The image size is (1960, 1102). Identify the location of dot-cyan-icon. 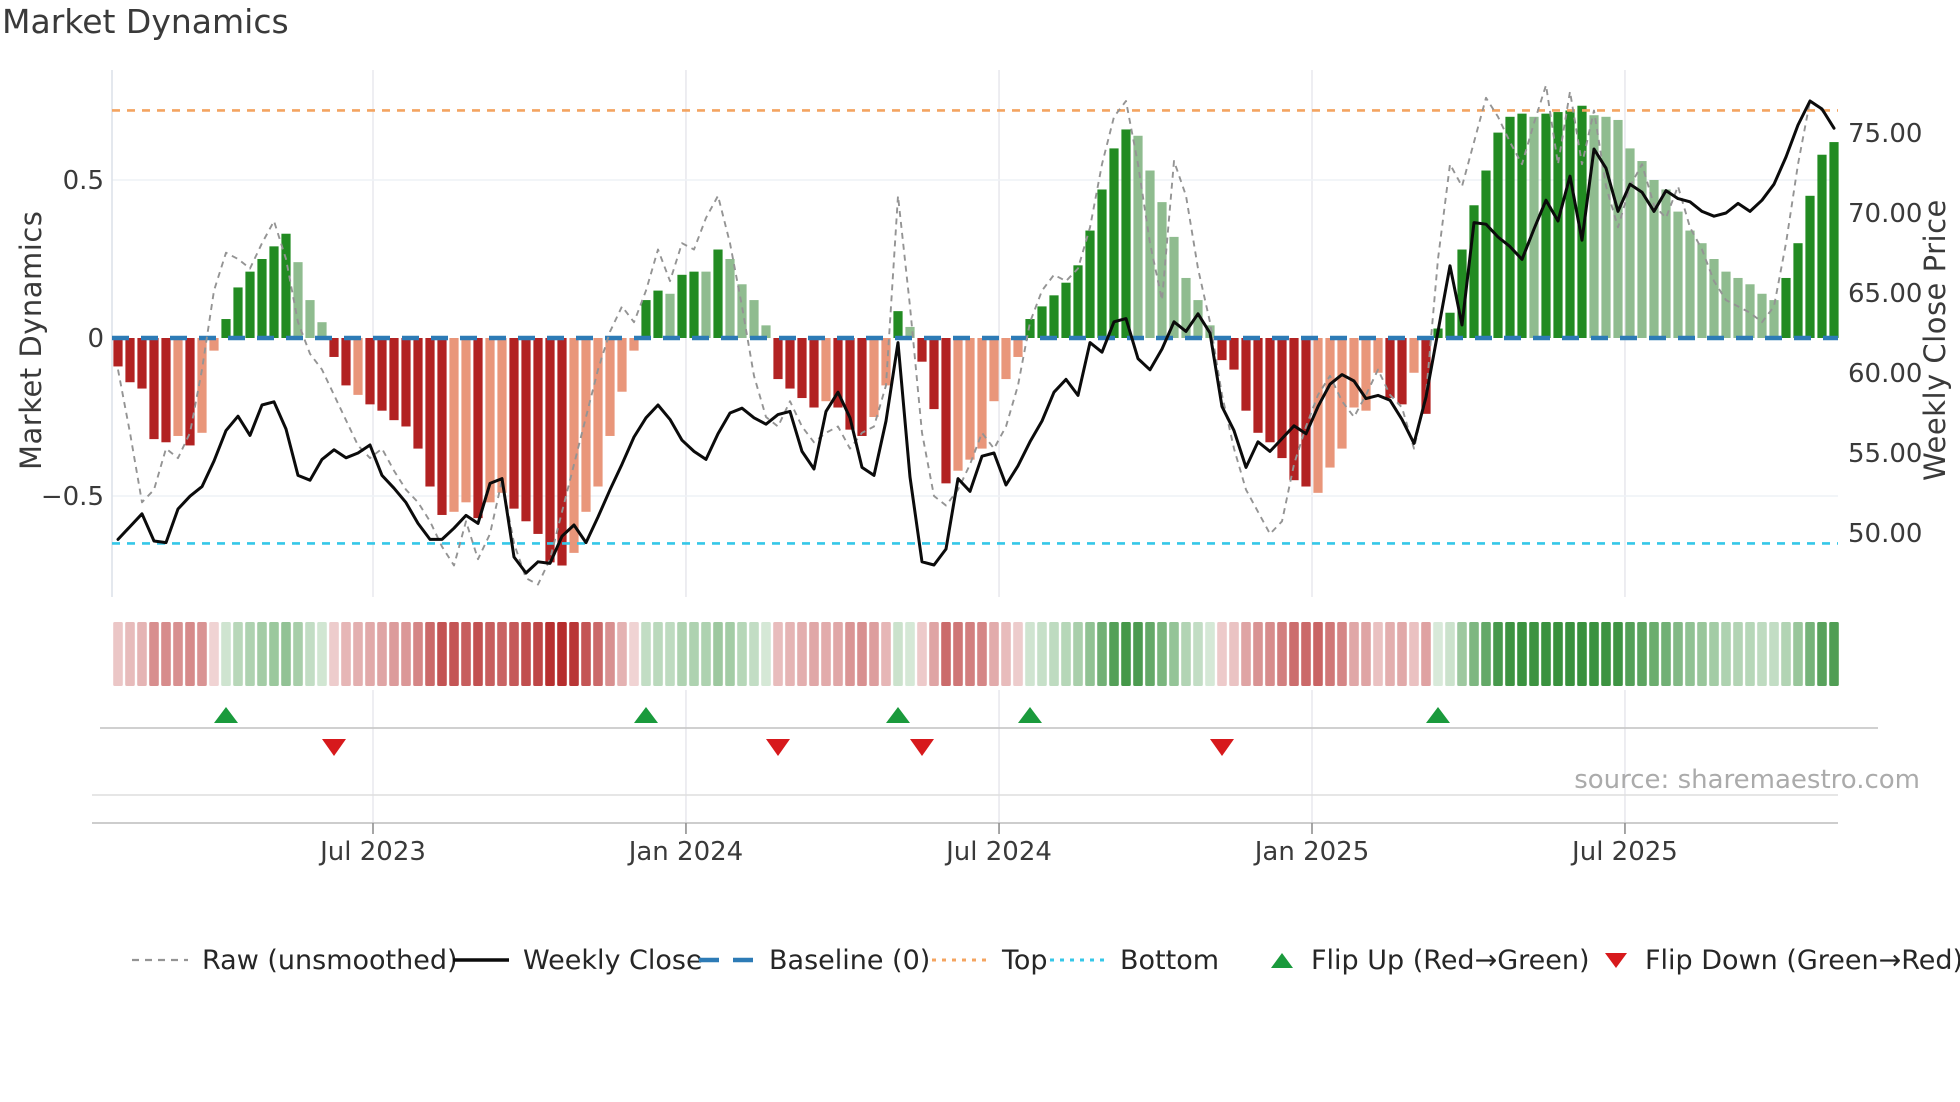
(1077, 960).